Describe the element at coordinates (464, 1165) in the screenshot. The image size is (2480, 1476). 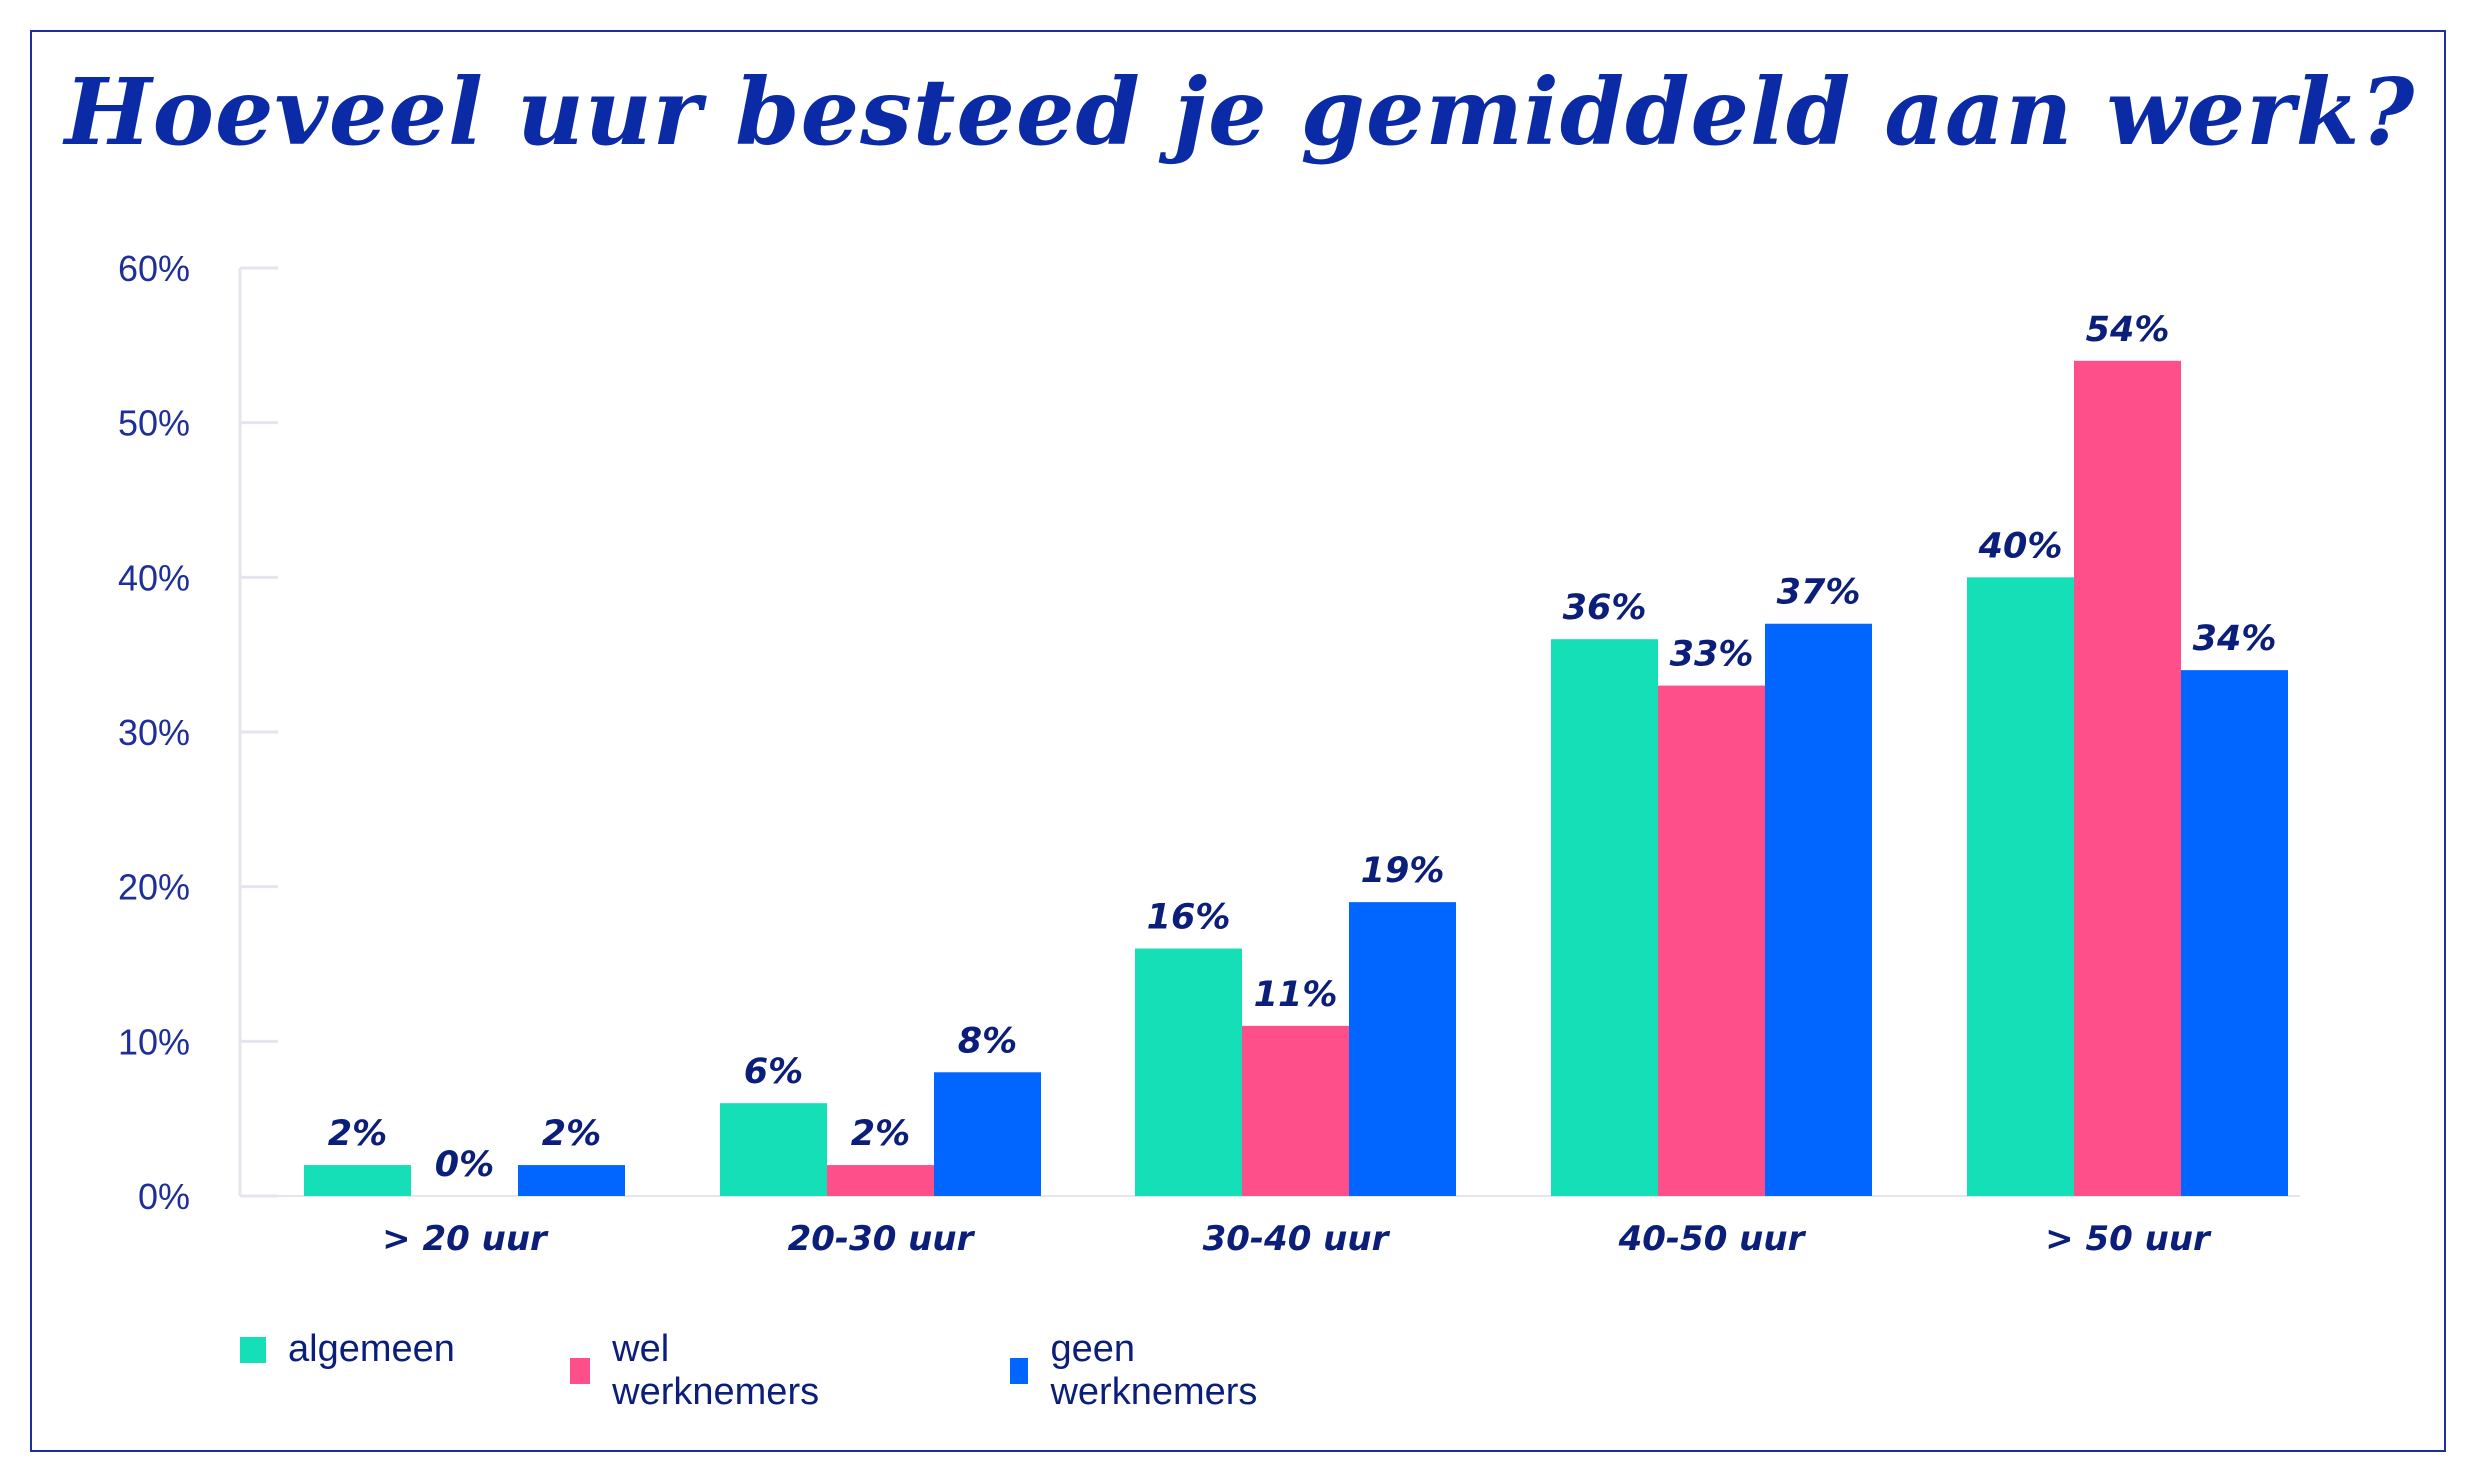
I see `data-label: 0%` at that location.